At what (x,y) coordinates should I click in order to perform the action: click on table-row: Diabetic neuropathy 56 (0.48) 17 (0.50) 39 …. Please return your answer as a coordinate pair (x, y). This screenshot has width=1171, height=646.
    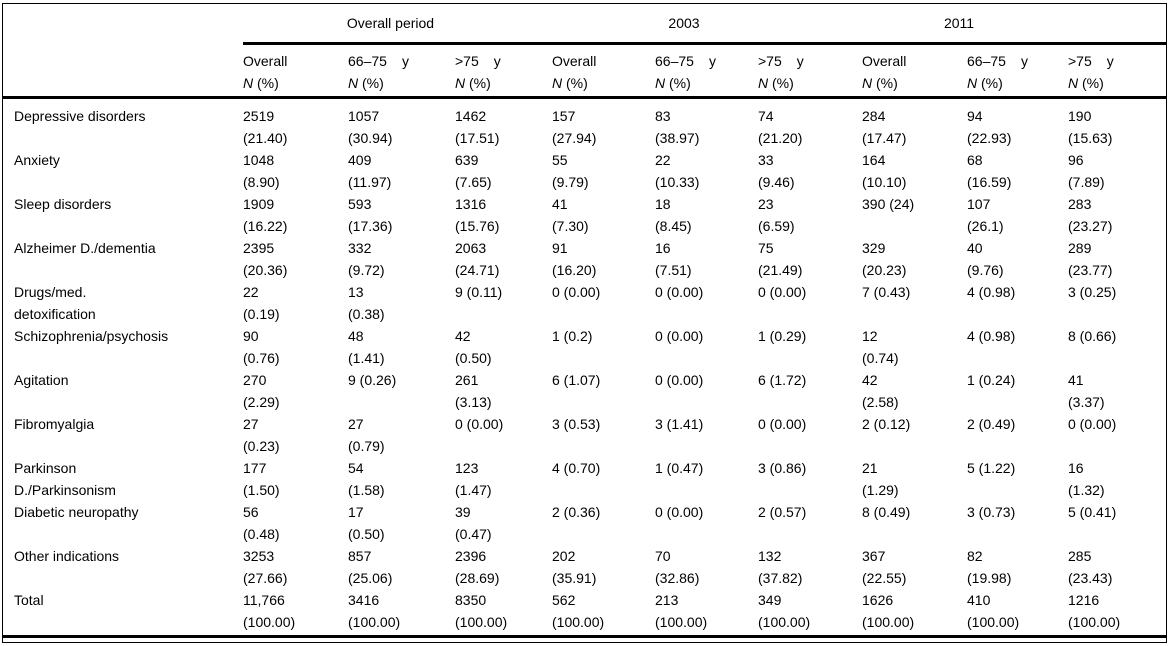
    Looking at the image, I should click on (584, 523).